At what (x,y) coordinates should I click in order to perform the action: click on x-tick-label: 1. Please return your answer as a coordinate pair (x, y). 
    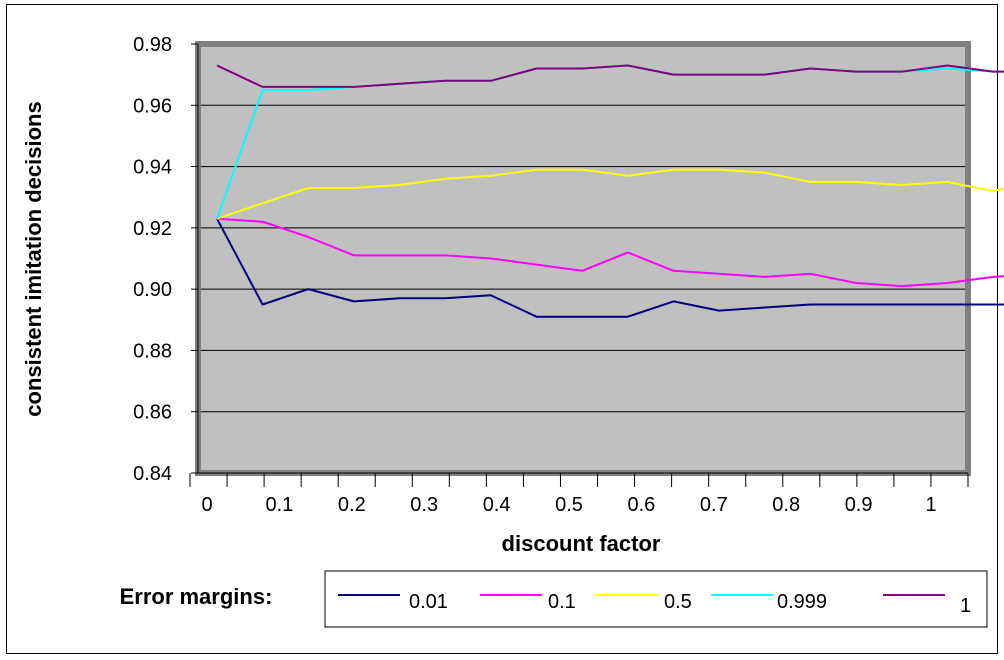
    Looking at the image, I should click on (930, 505).